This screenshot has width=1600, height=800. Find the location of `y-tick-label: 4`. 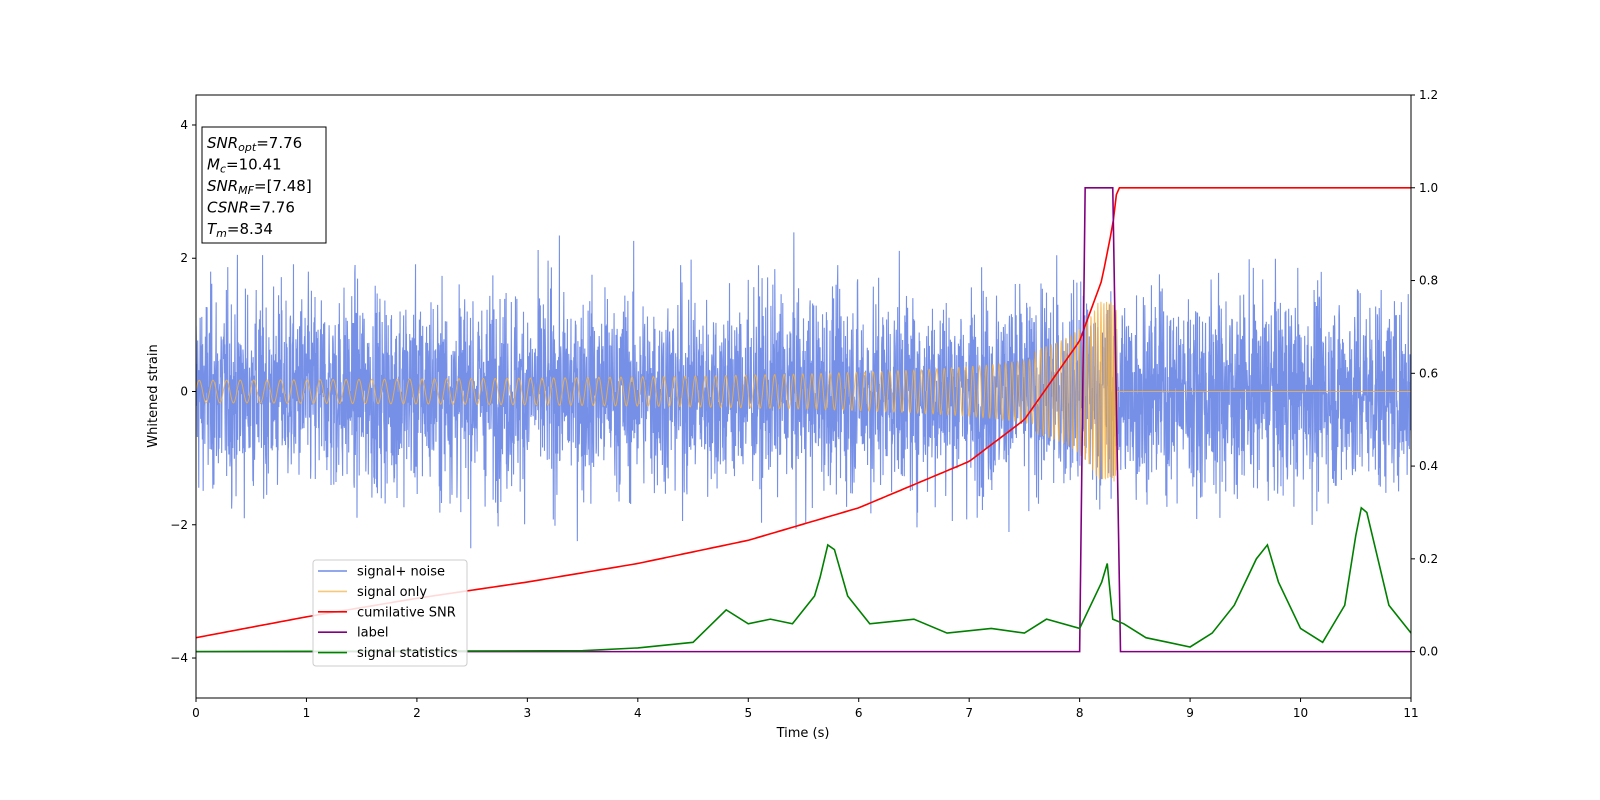

y-tick-label: 4 is located at coordinates (184, 125).